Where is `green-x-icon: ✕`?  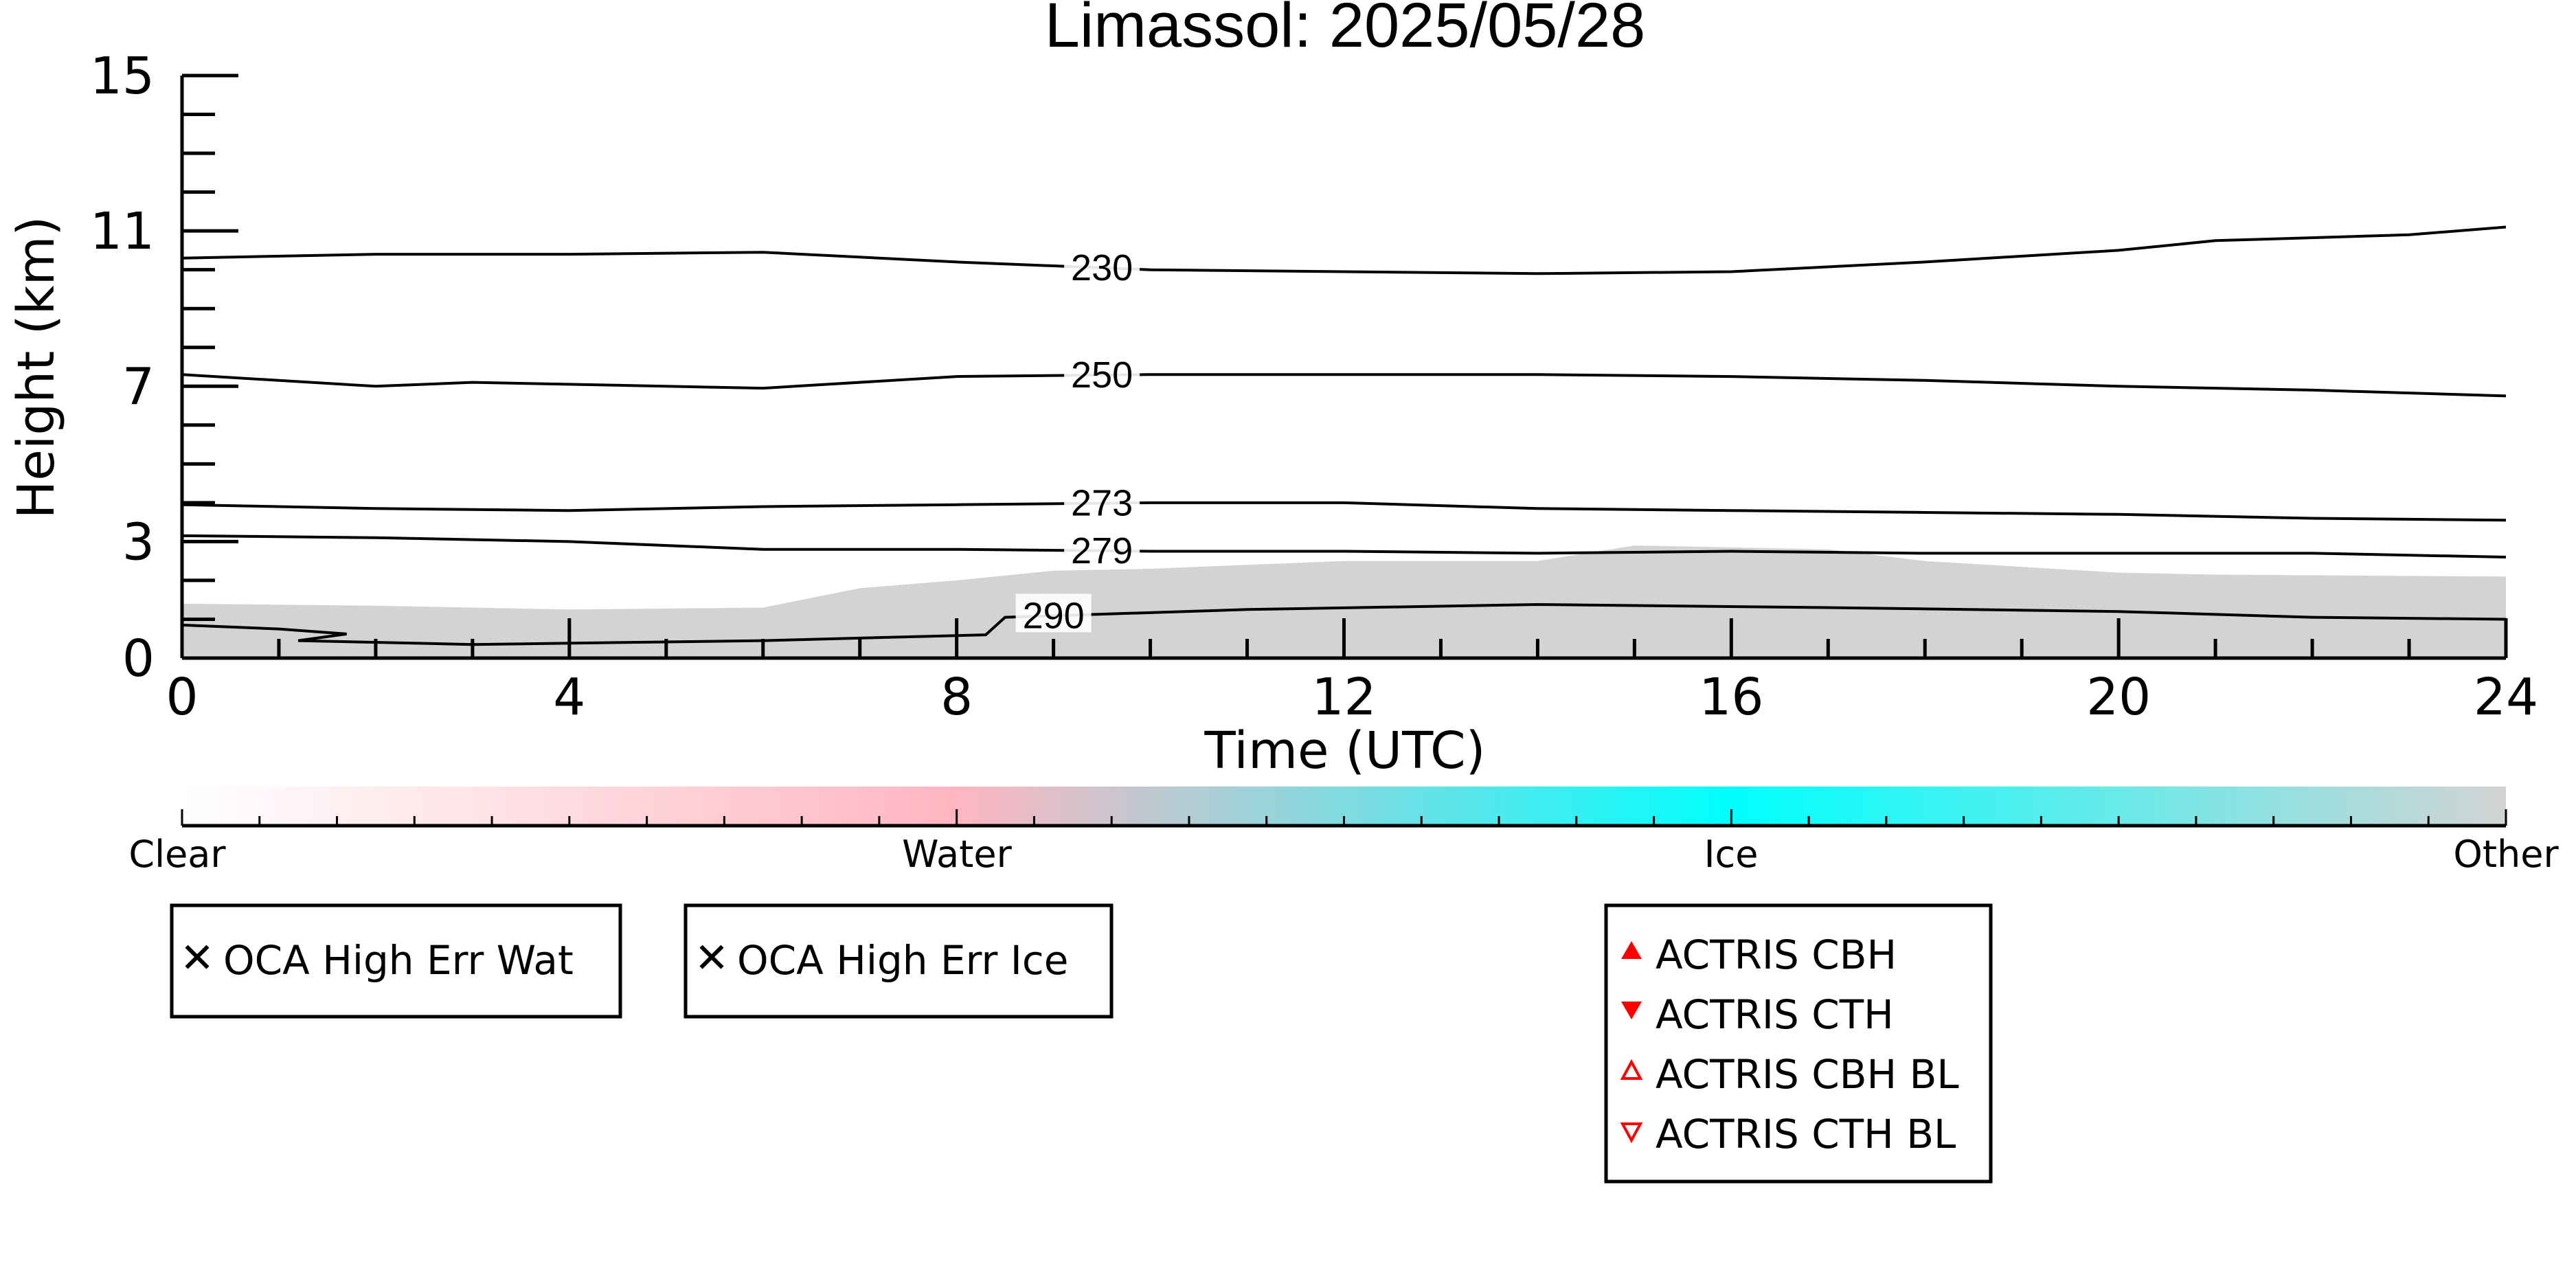 green-x-icon: ✕ is located at coordinates (197, 958).